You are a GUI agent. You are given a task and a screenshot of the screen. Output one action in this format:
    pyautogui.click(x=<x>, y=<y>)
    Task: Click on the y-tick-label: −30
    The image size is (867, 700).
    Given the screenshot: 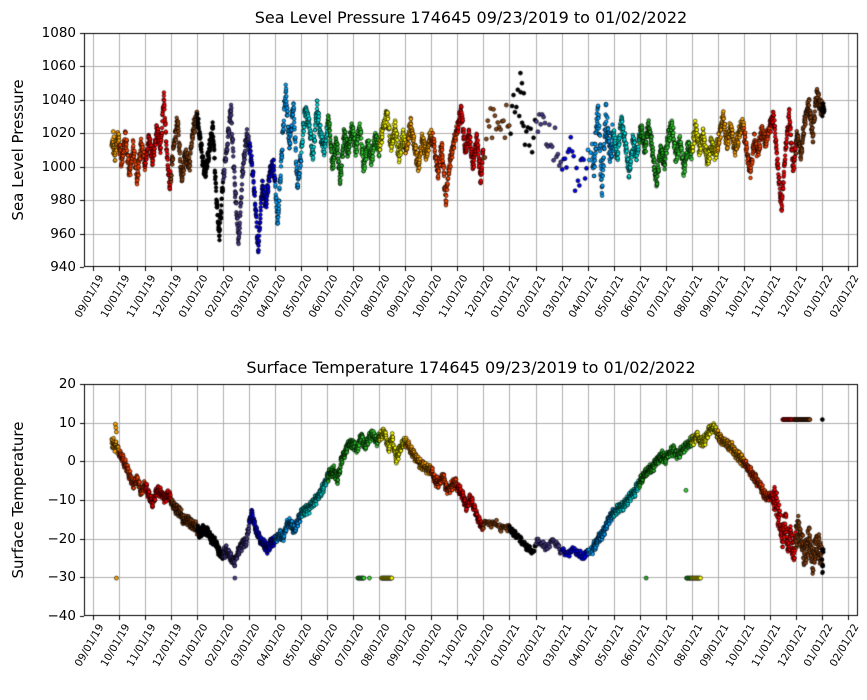 What is the action you would take?
    pyautogui.click(x=62, y=577)
    